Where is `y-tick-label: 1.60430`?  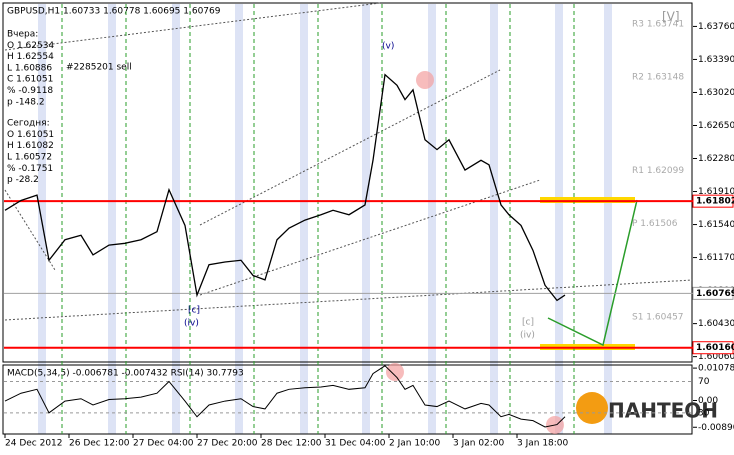 y-tick-label: 1.60430 is located at coordinates (716, 324).